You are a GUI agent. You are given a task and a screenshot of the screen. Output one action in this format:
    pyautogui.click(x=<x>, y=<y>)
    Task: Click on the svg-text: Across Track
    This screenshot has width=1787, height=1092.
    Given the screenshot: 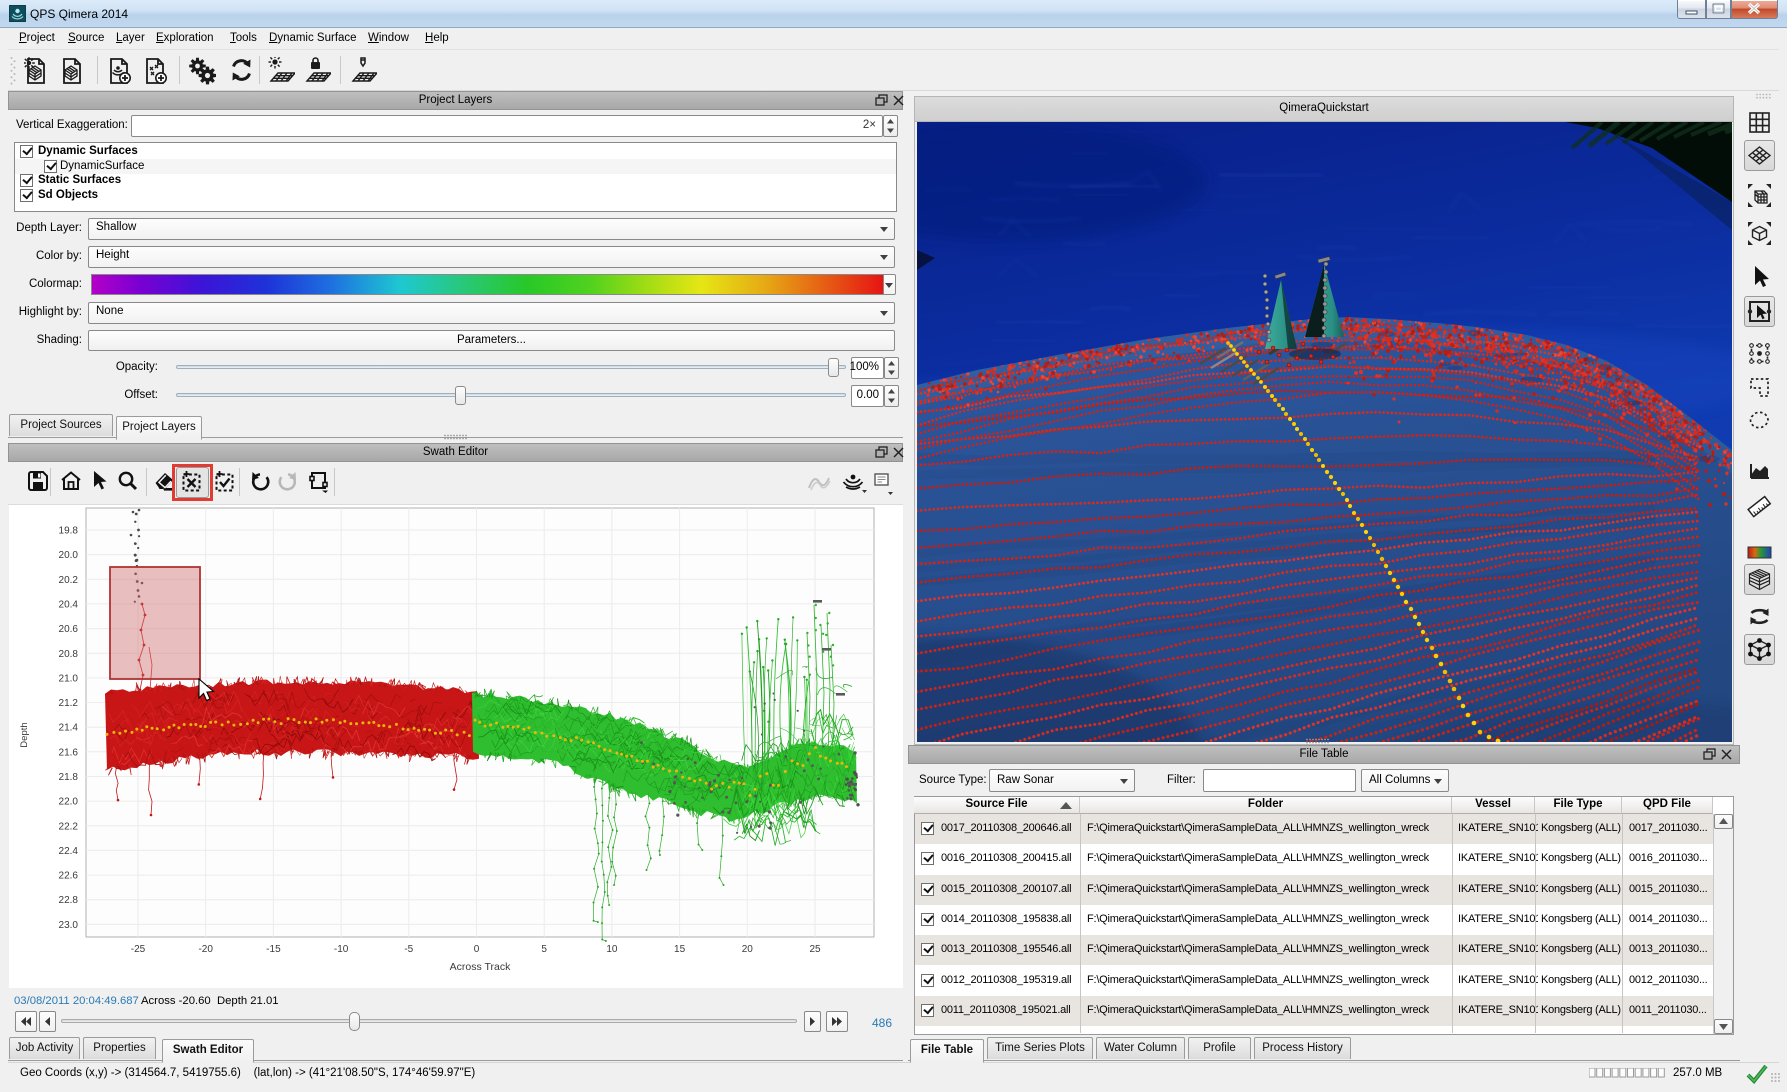 What is the action you would take?
    pyautogui.click(x=480, y=967)
    